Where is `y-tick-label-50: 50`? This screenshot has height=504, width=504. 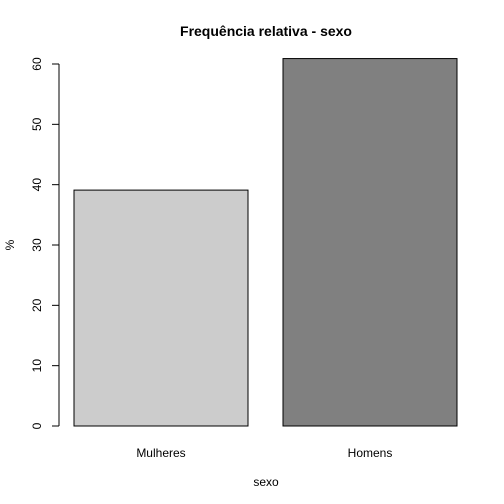
y-tick-label-50: 50 is located at coordinates (37, 124).